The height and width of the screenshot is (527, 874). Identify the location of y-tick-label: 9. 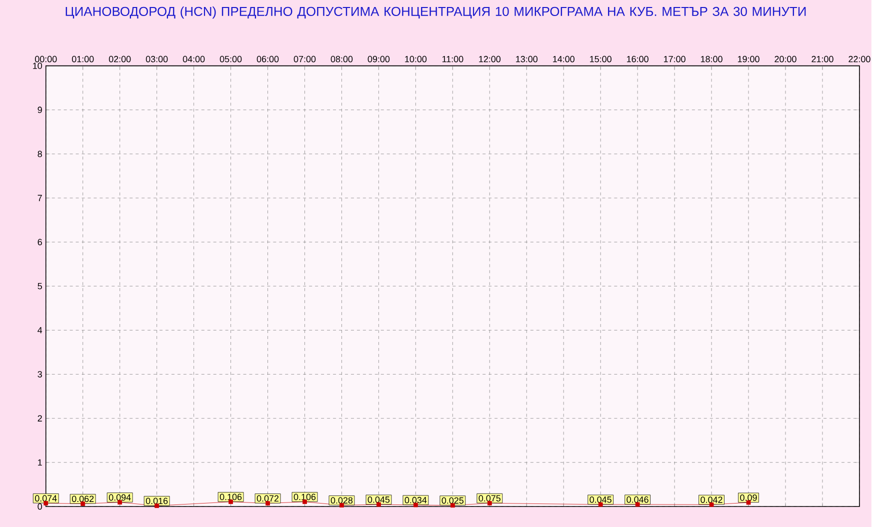
(40, 109).